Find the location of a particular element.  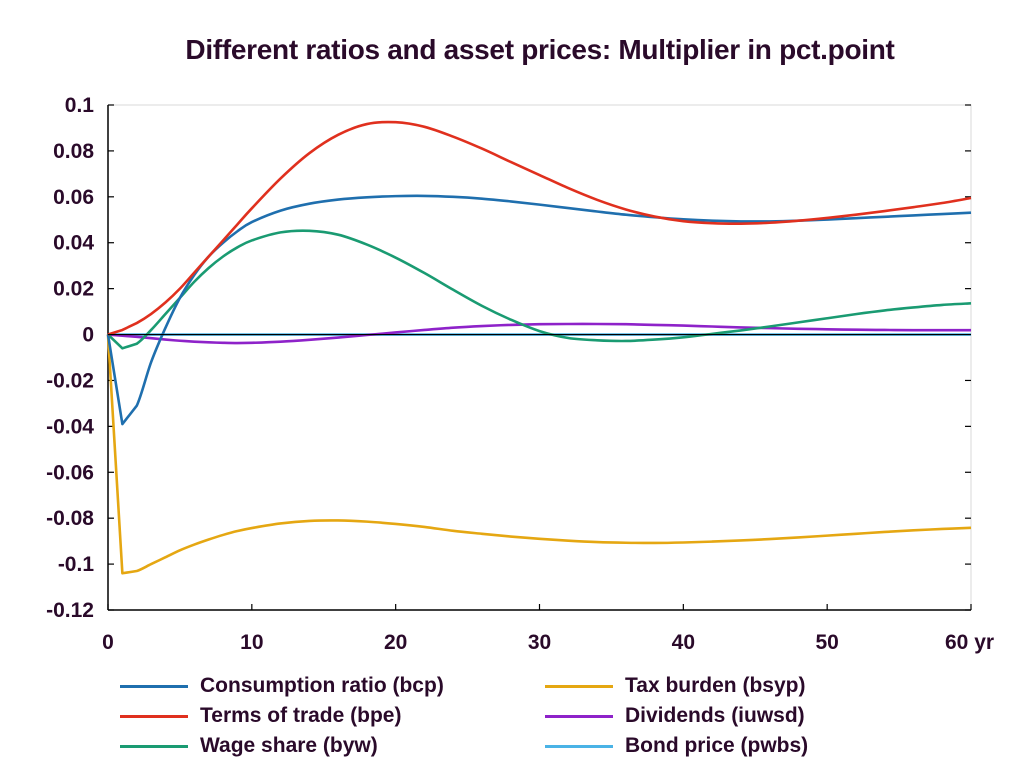

y-tick-label: 0.08 is located at coordinates (73, 151).